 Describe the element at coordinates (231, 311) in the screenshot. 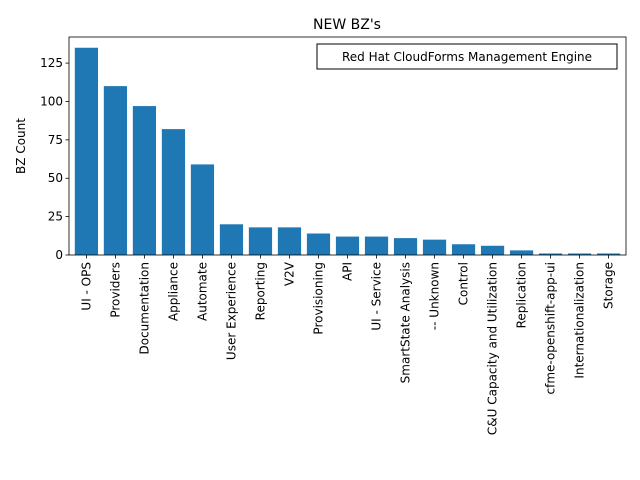

I see `x-tick-label: User Experience` at that location.